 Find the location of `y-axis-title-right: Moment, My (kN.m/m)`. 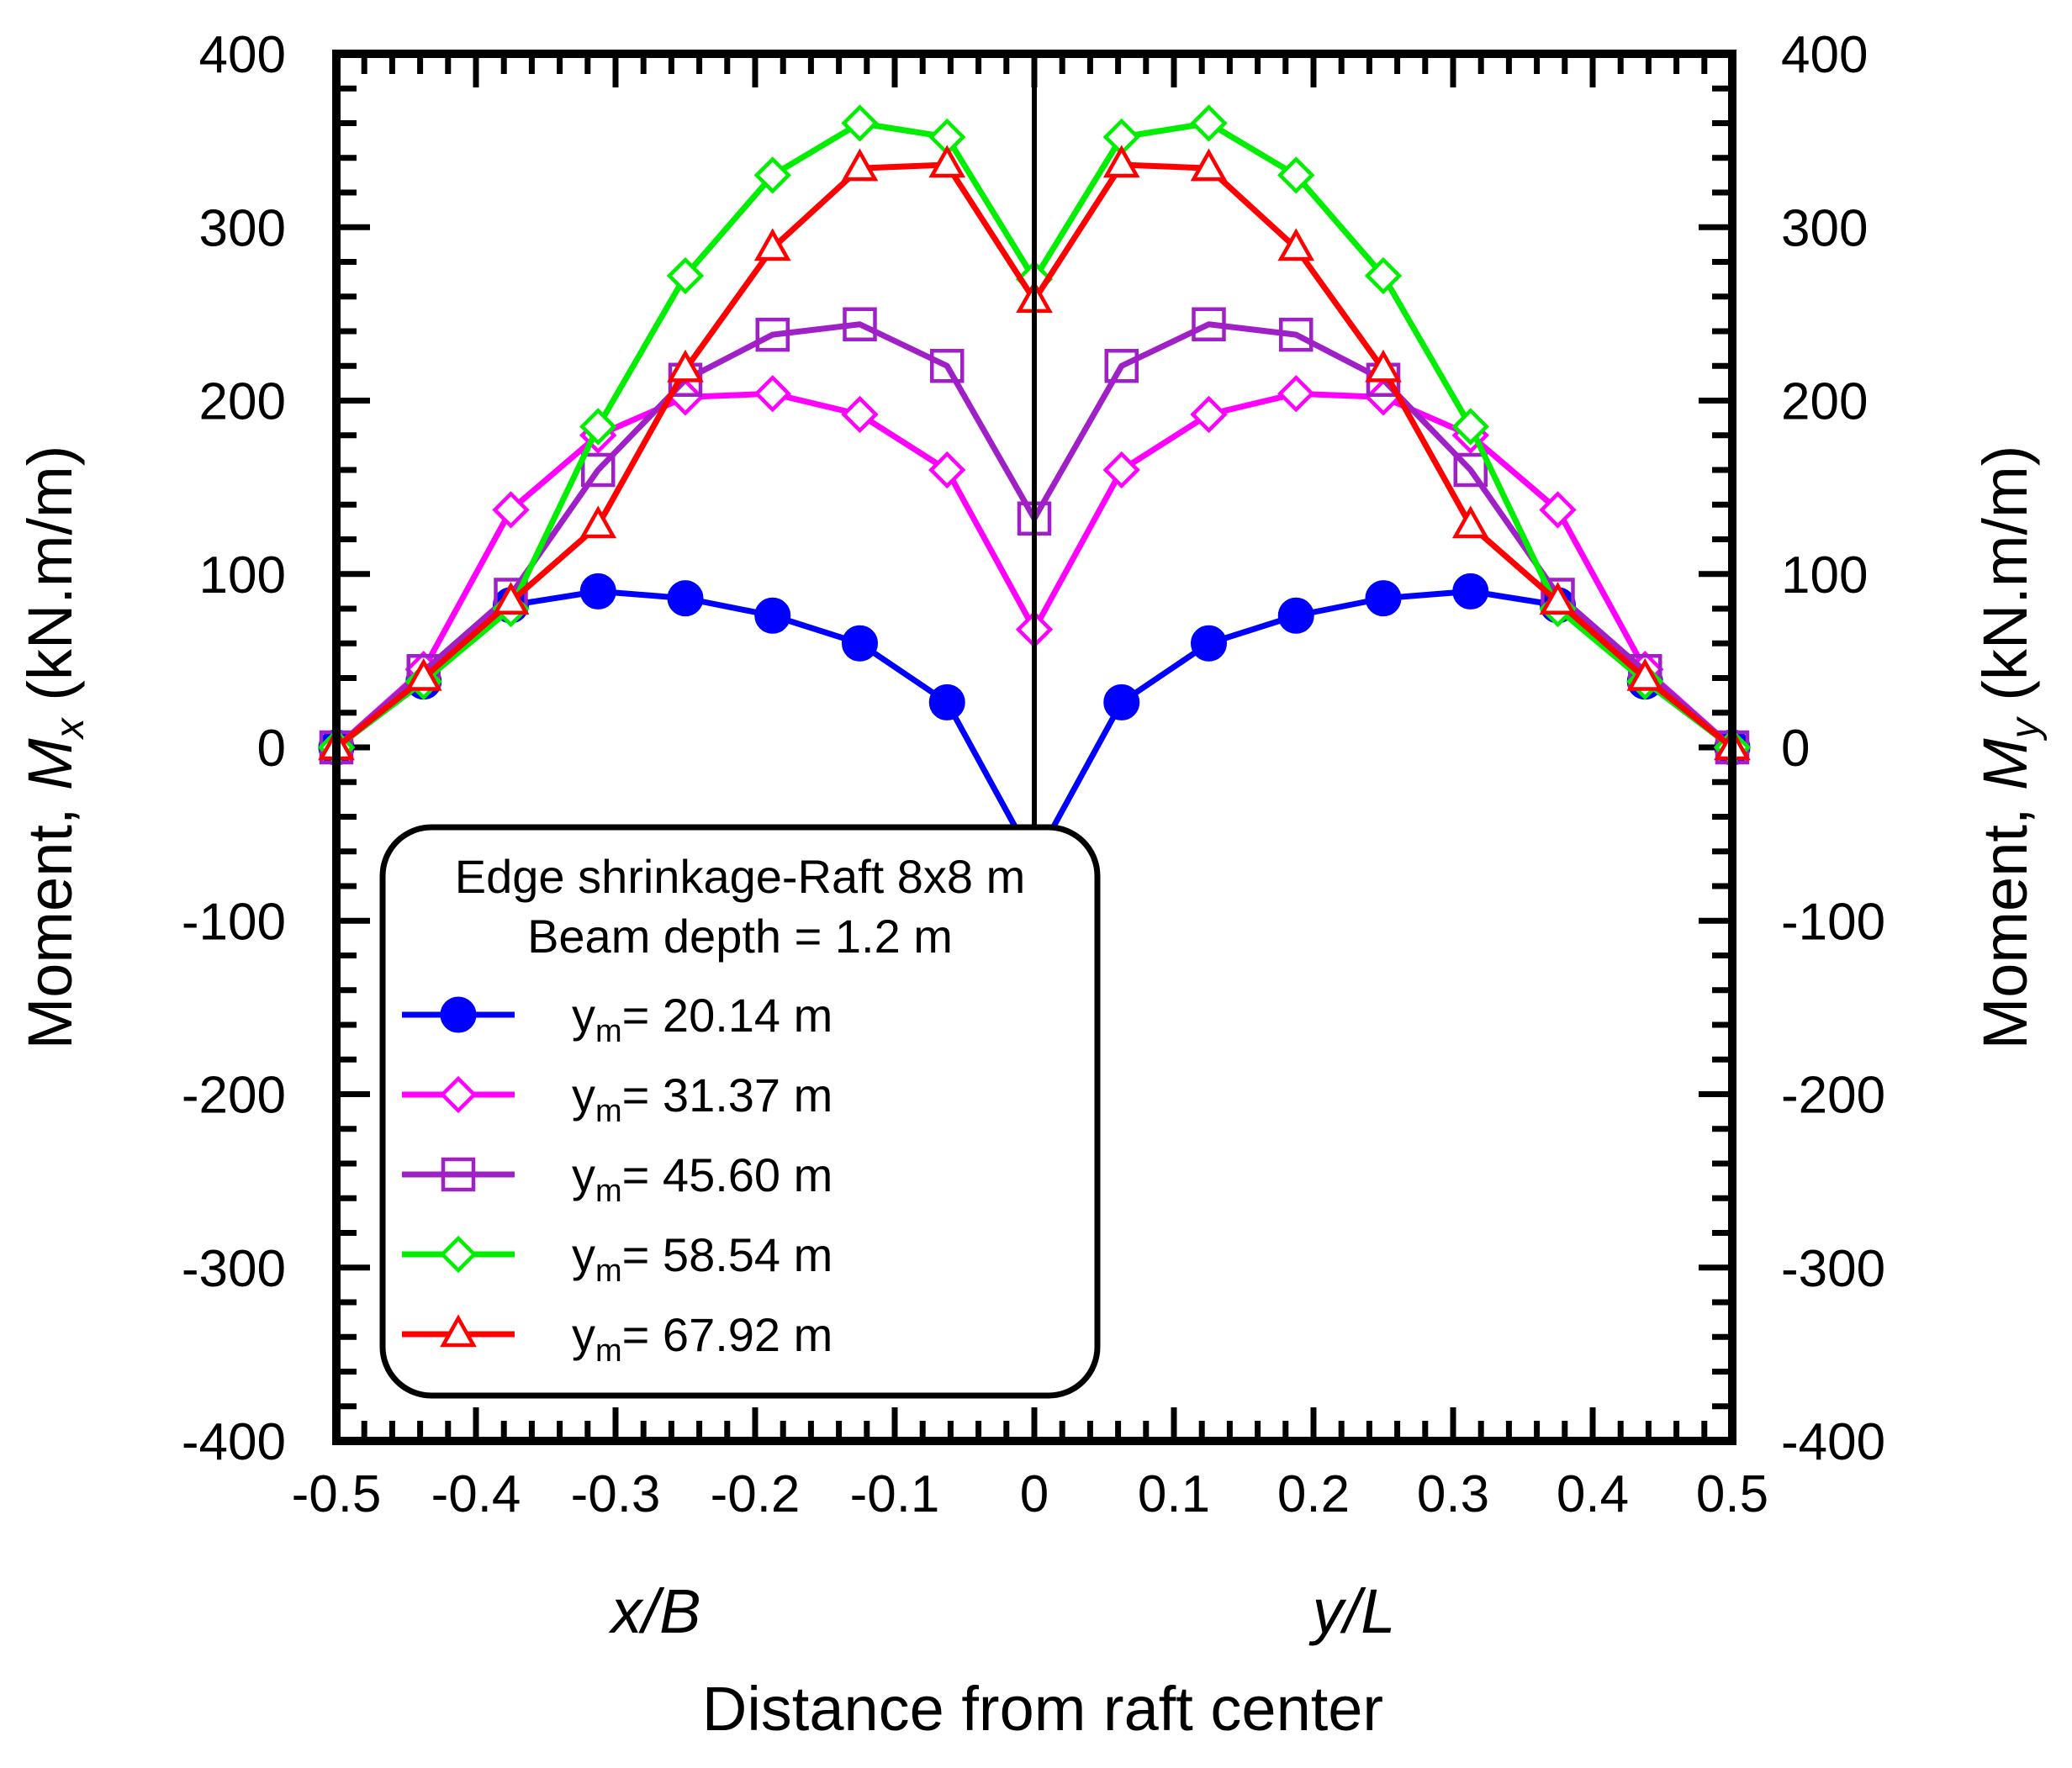

y-axis-title-right: Moment, My (kN.m/m) is located at coordinates (2009, 748).